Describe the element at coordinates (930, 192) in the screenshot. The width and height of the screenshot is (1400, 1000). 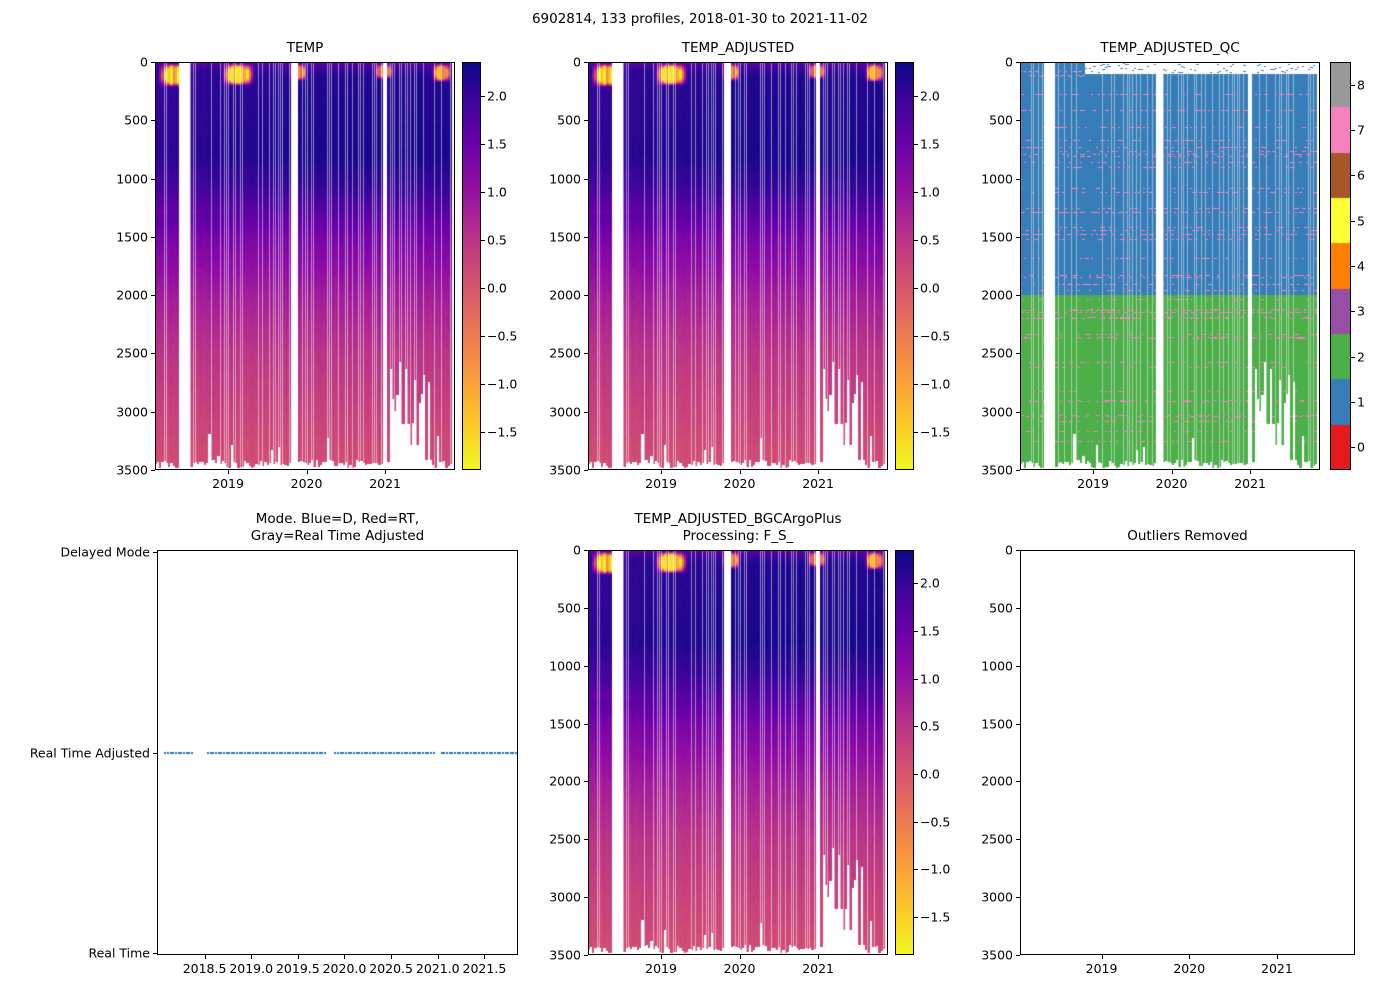
I see `colorbar-tick-label: 1.0` at that location.